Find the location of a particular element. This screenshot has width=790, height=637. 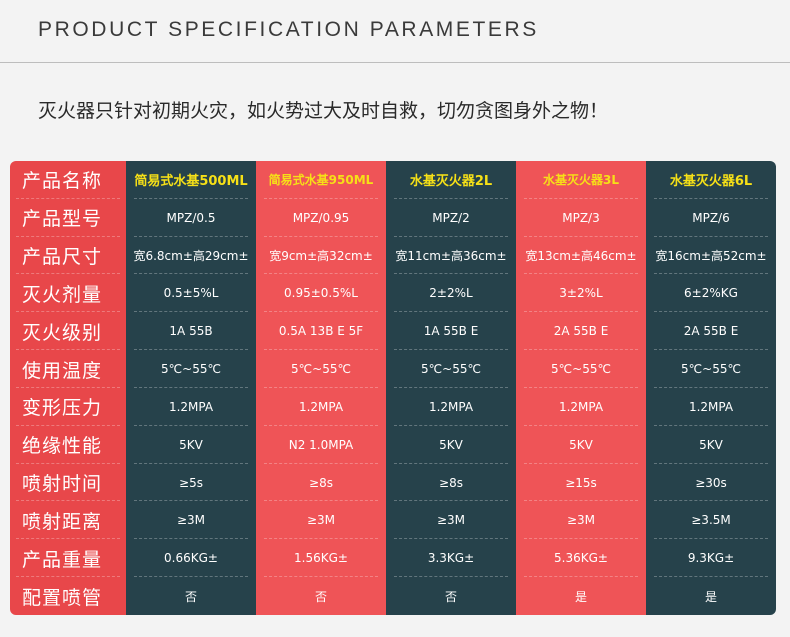

row-label: 喷射距离 is located at coordinates (68, 520).